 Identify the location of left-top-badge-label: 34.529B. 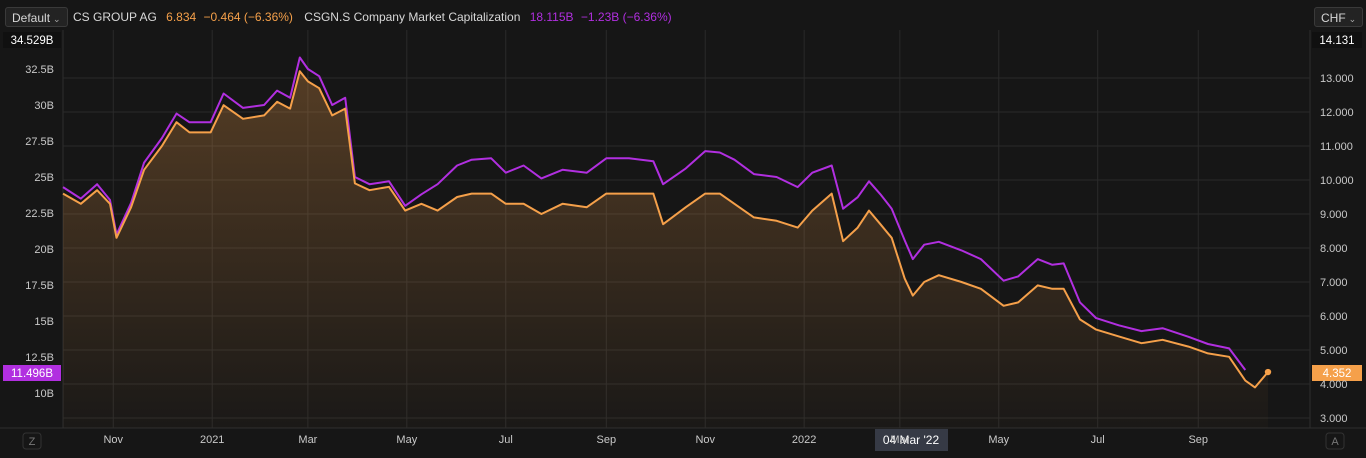
(32, 41).